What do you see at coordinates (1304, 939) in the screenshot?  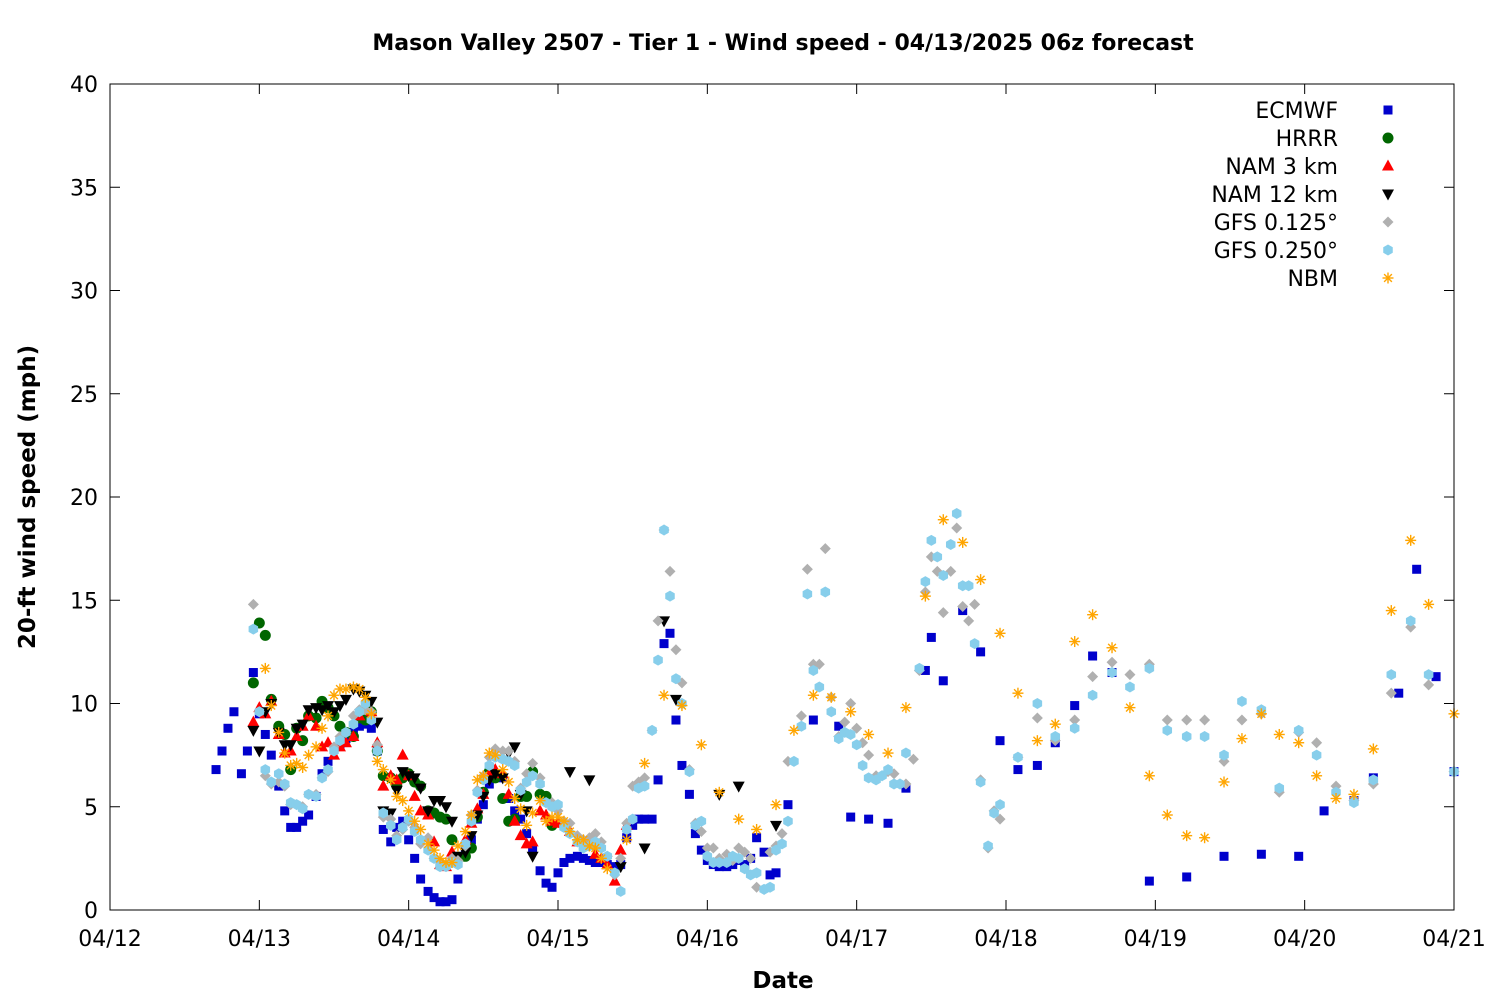 I see `x-tick-label: 04/20` at bounding box center [1304, 939].